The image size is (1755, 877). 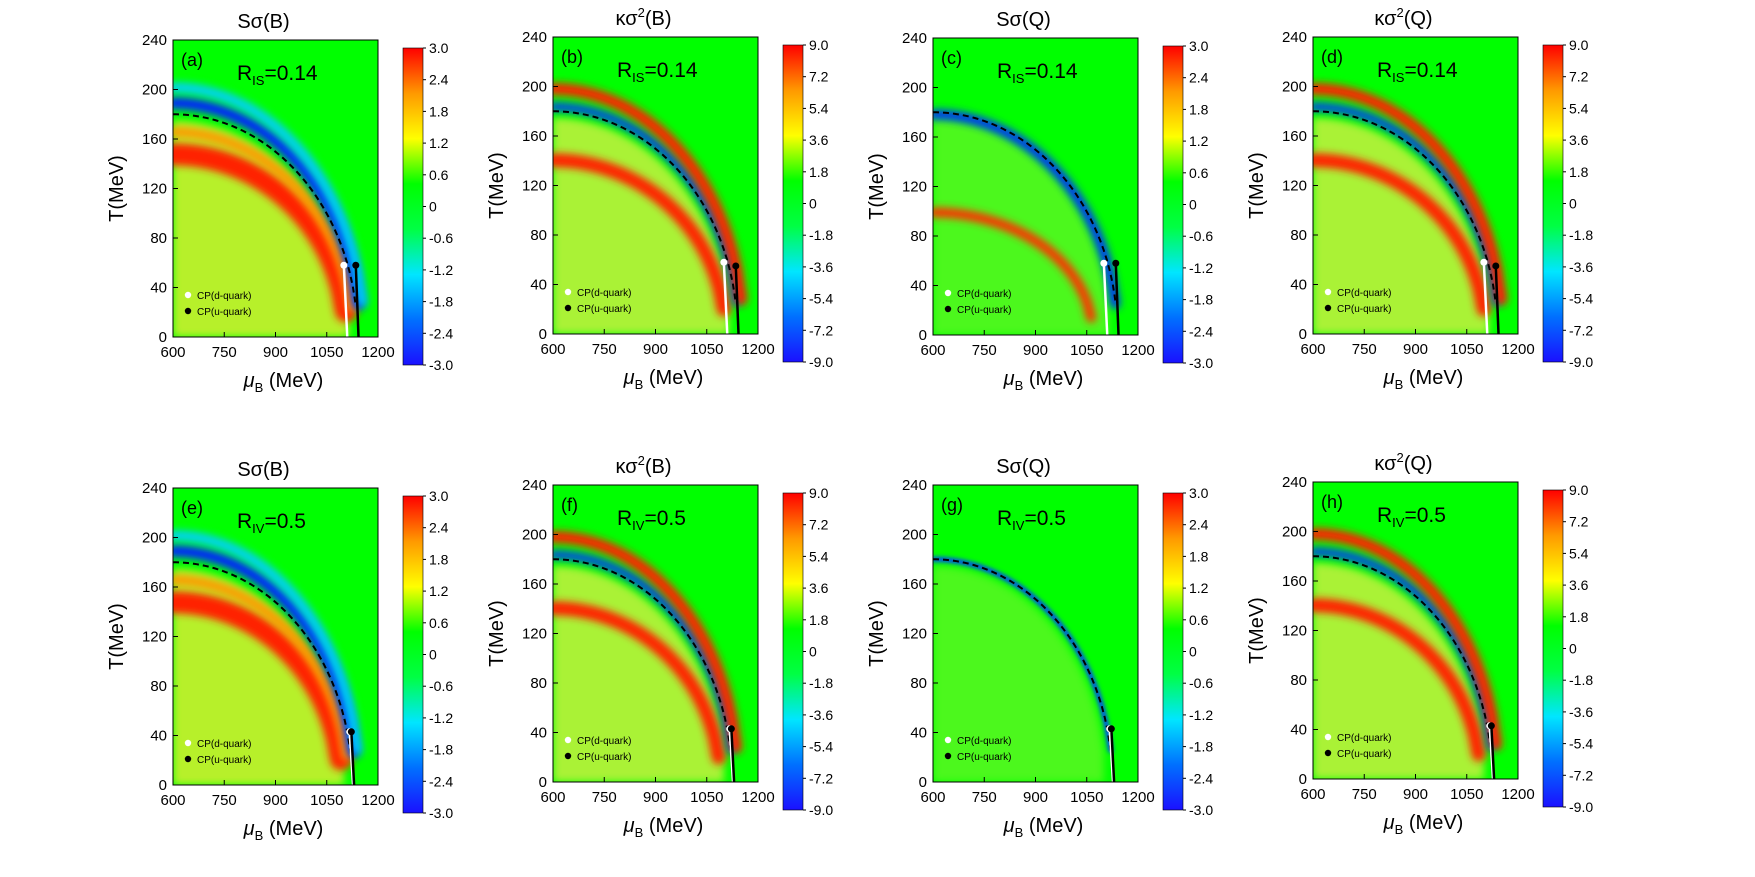 What do you see at coordinates (1201, 715) in the screenshot?
I see `colorbar-tick-label: -1.2` at bounding box center [1201, 715].